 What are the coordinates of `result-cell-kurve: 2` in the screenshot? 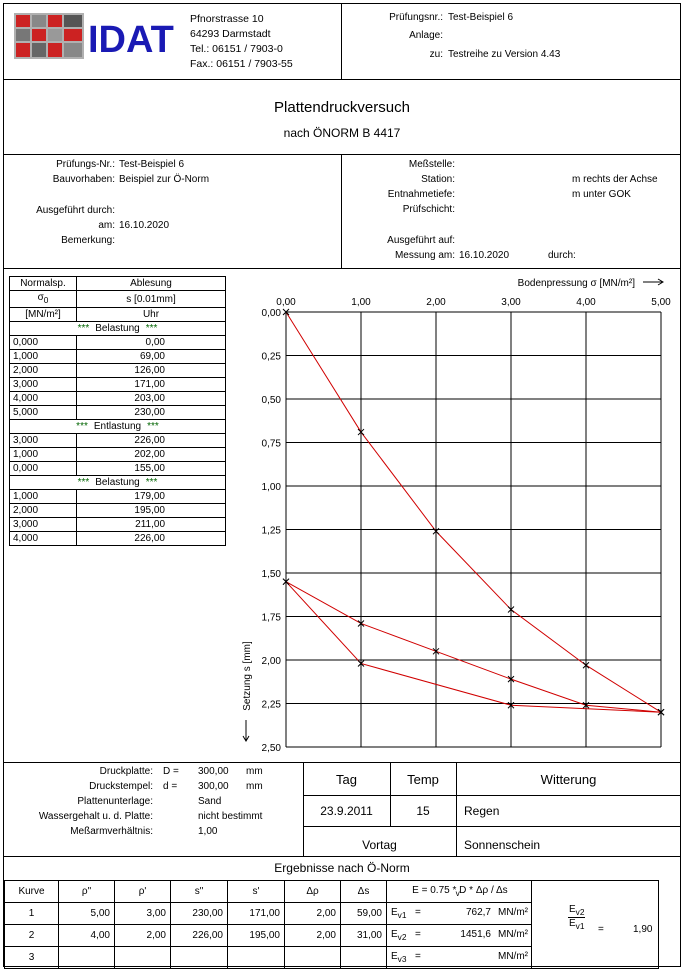 It's located at (31, 935).